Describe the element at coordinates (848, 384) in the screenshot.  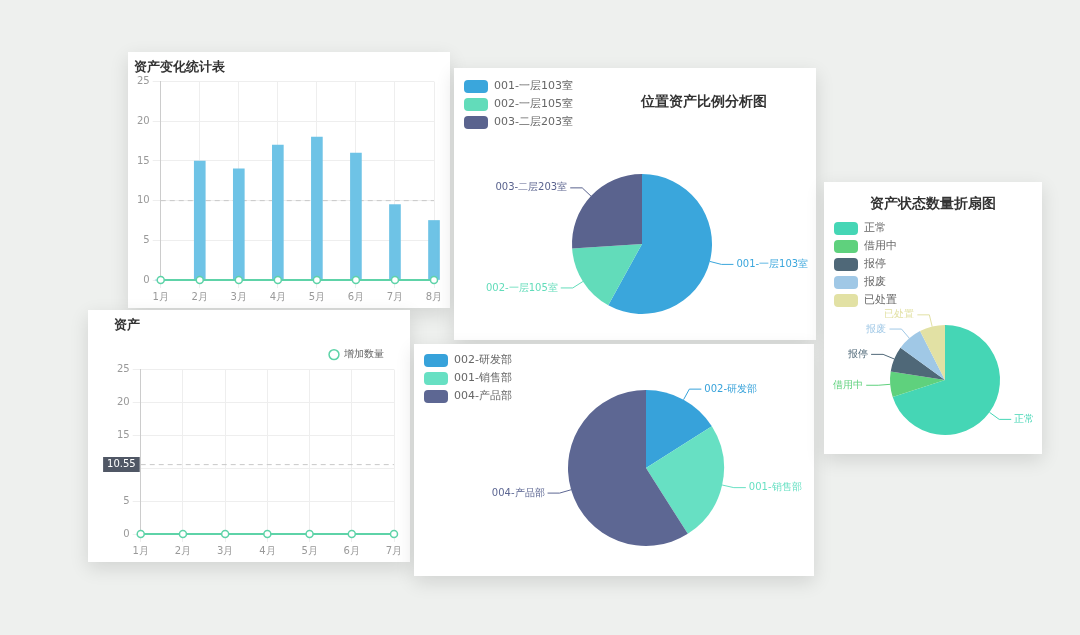
I see `slice-label: 借用中` at that location.